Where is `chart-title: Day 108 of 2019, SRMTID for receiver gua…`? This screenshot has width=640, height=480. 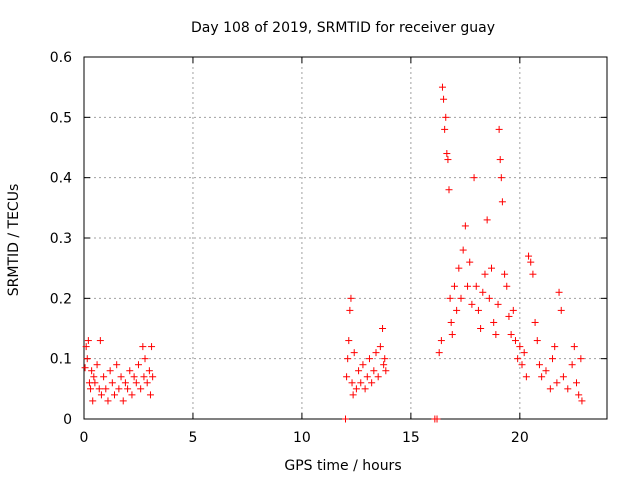
chart-title: Day 108 of 2019, SRMTID for receiver gua… is located at coordinates (343, 28).